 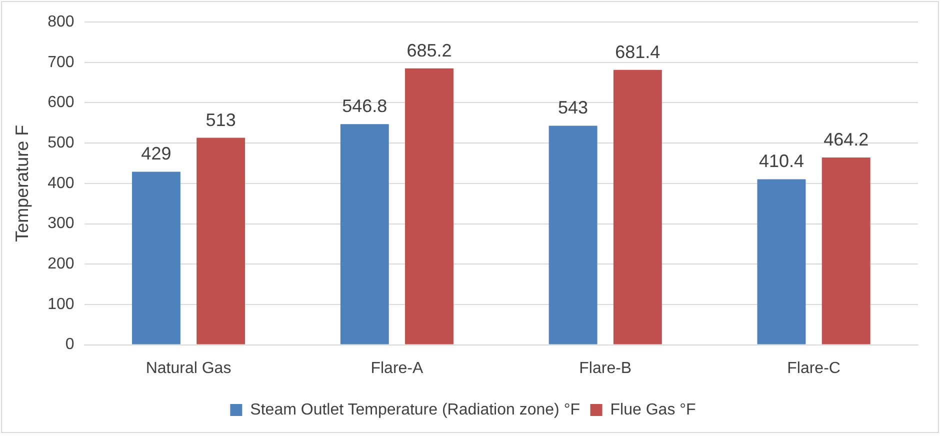 What do you see at coordinates (189, 368) in the screenshot?
I see `x-tick-label: Natural Gas` at bounding box center [189, 368].